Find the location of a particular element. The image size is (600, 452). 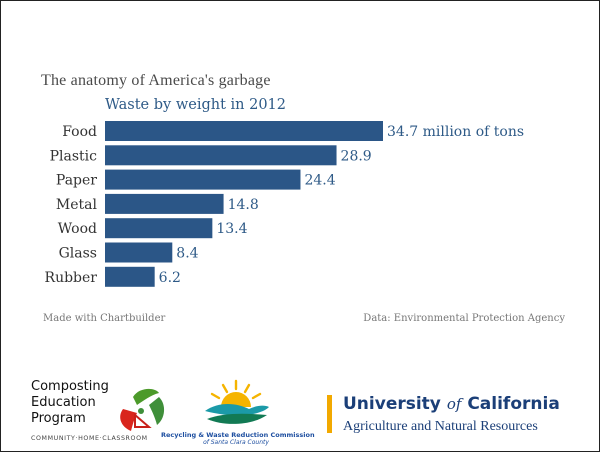

uc-name-california: California is located at coordinates (513, 404).